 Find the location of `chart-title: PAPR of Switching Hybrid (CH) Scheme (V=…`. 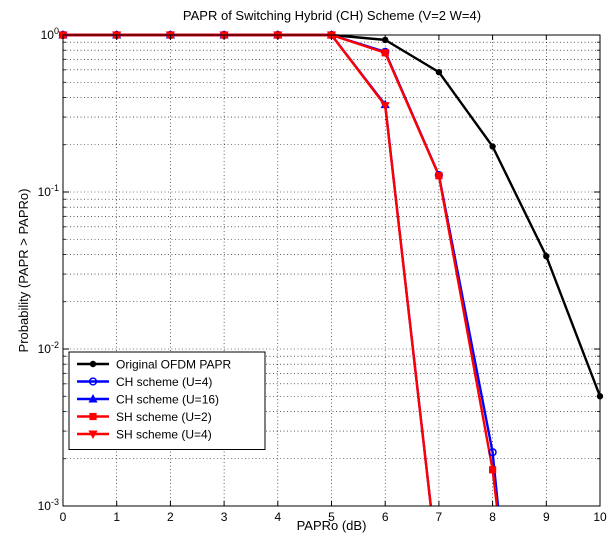

chart-title: PAPR of Switching Hybrid (CH) Scheme (V=… is located at coordinates (332, 15).